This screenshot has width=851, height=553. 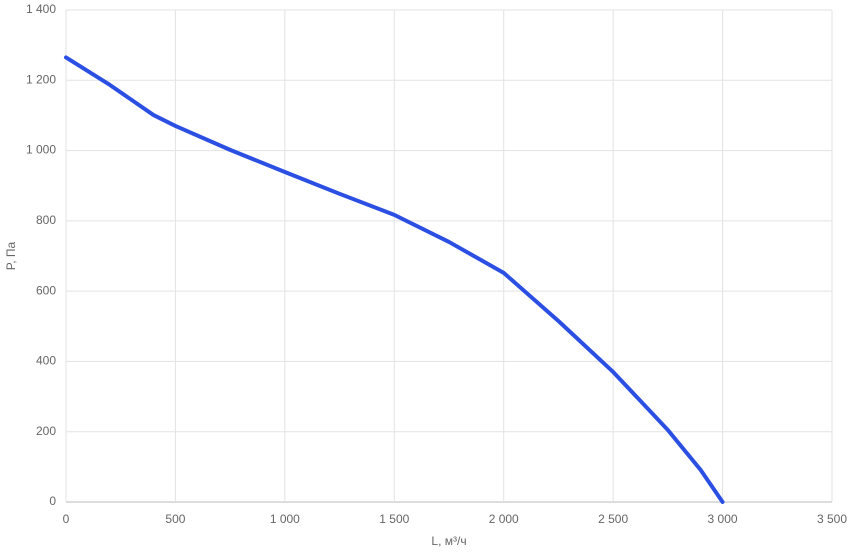 I want to click on x-tick-label: 3 500, so click(x=832, y=519).